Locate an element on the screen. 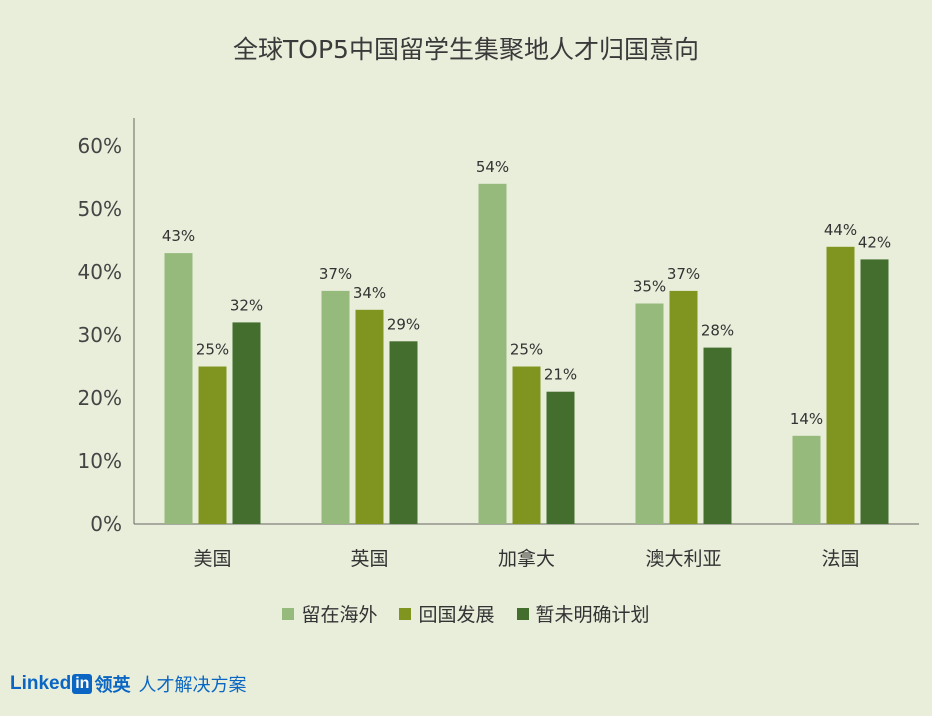 Image resolution: width=932 pixels, height=716 pixels. data-label: 28% is located at coordinates (717, 331).